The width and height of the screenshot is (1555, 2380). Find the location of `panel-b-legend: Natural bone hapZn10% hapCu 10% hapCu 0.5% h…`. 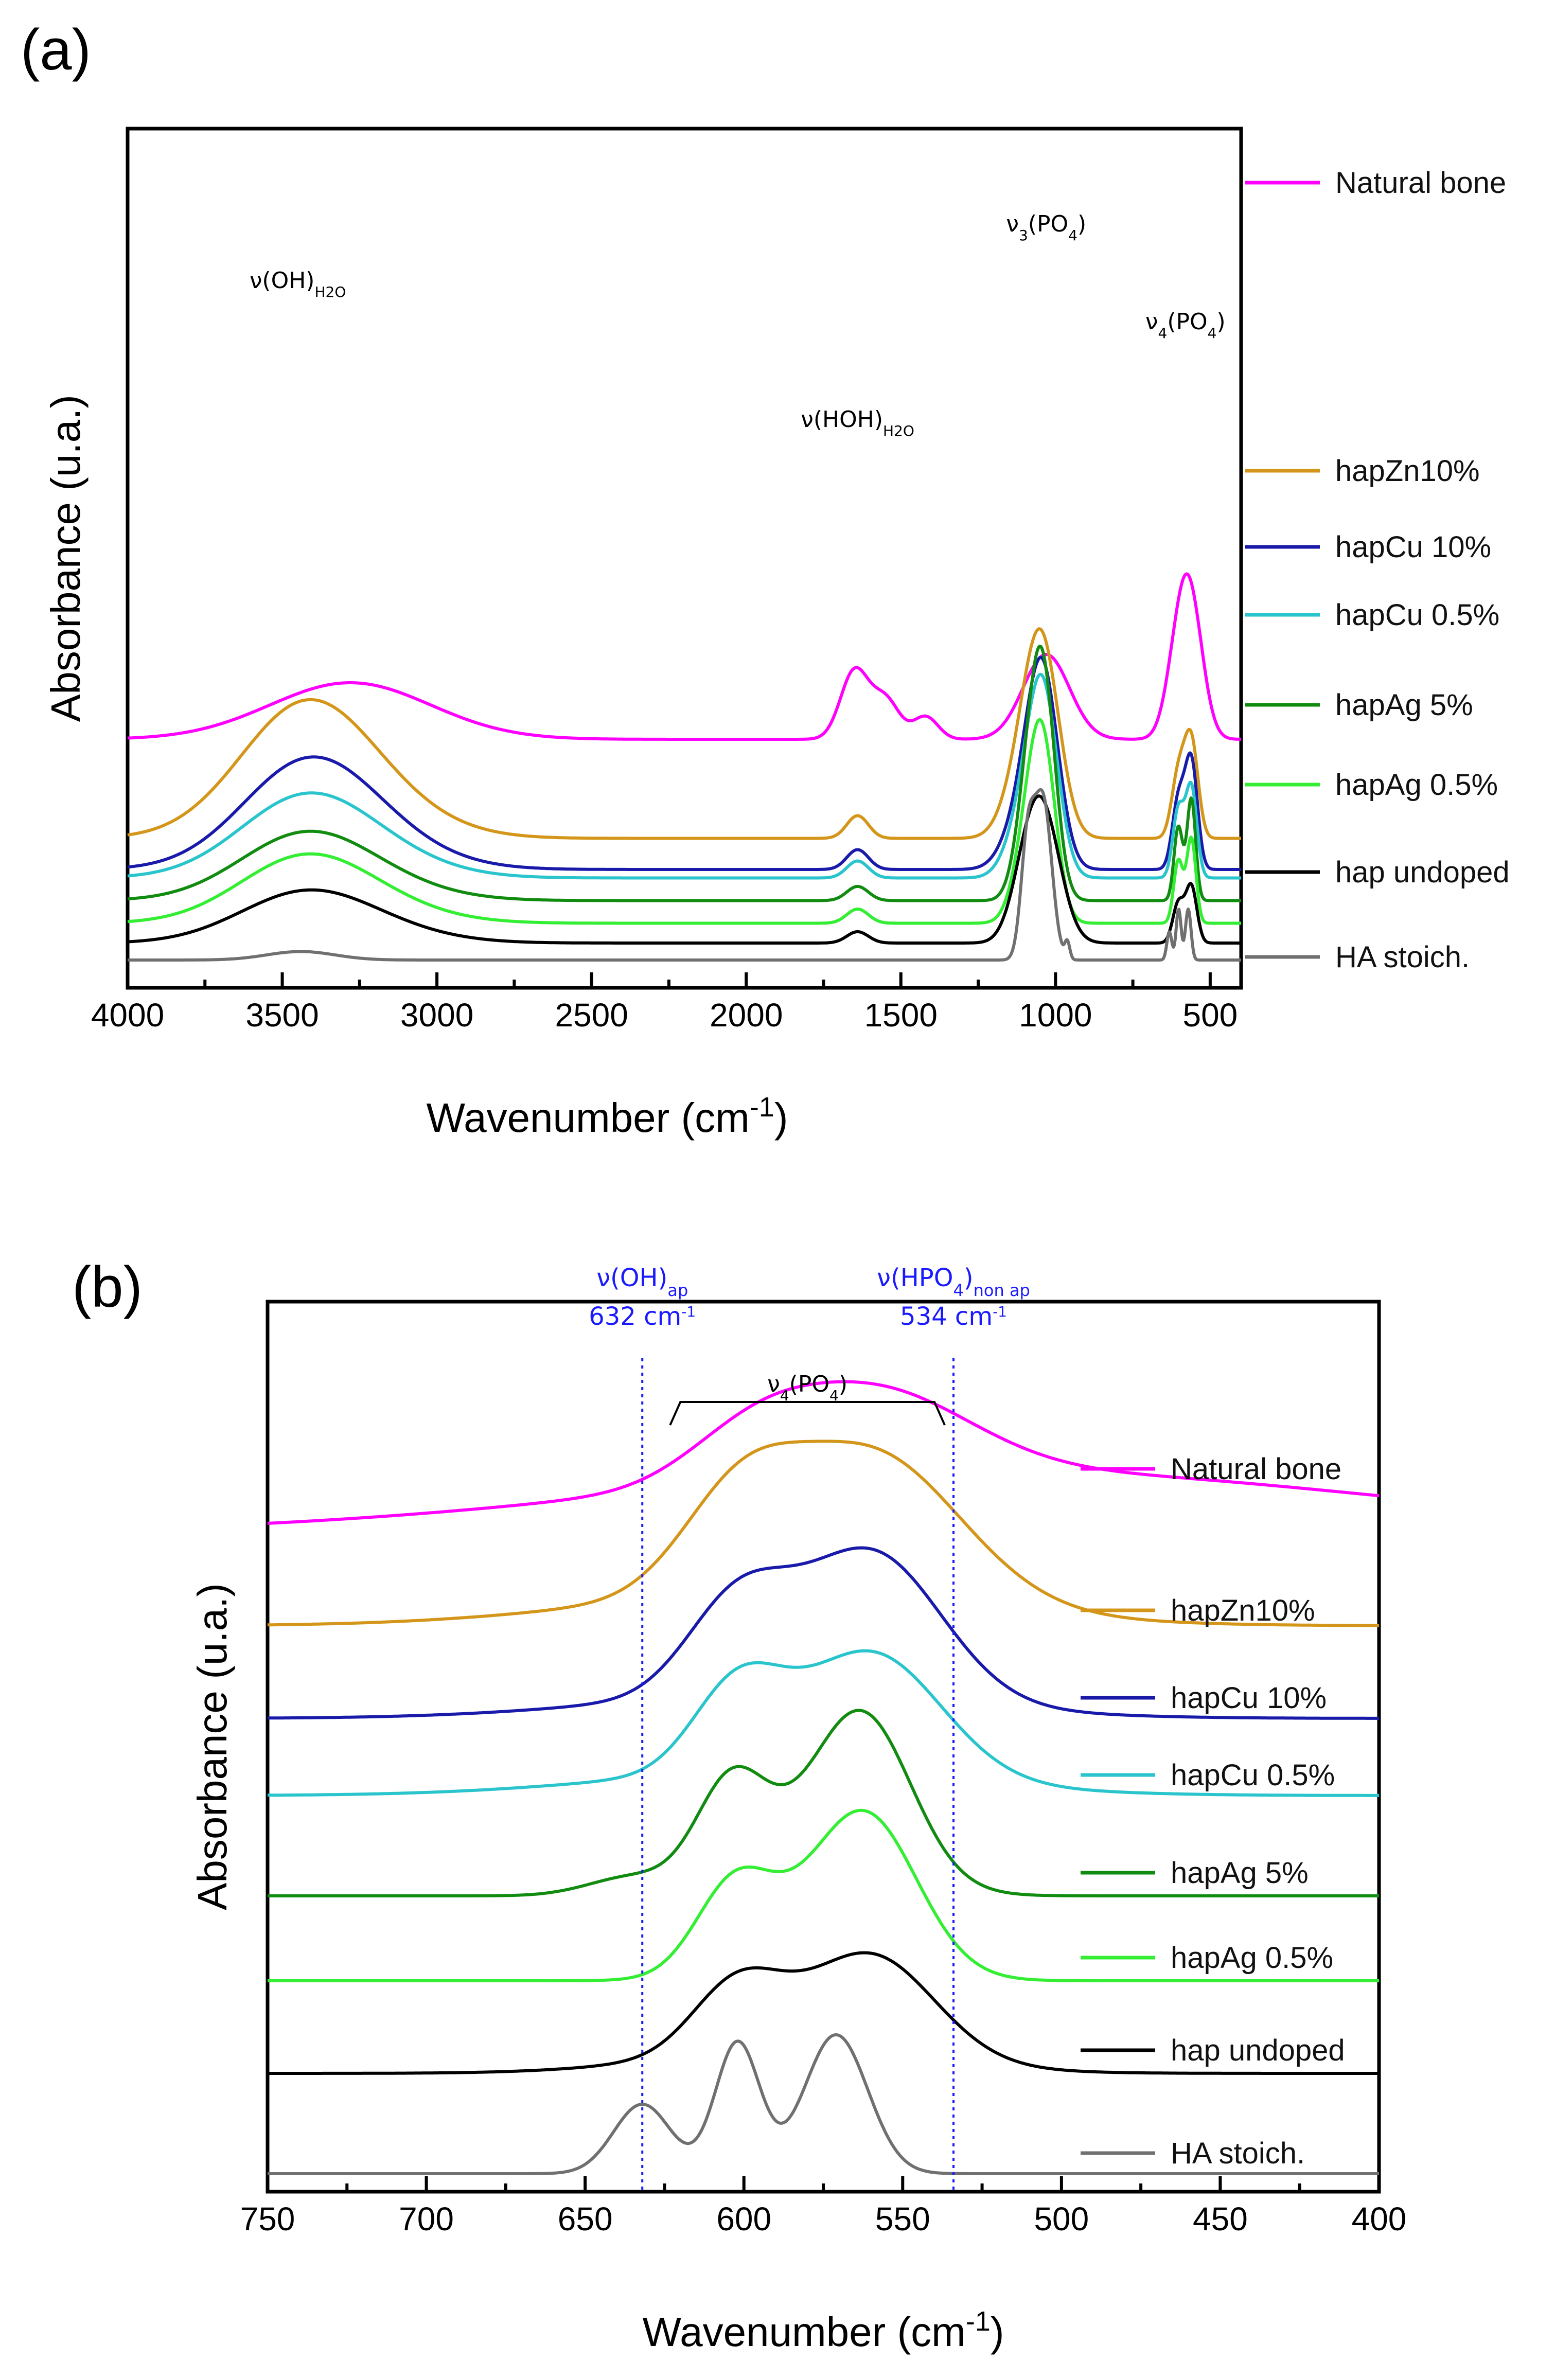

panel-b-legend: Natural bone hapZn10% hapCu 10% hapCu 0.5% h… is located at coordinates (1213, 1811).